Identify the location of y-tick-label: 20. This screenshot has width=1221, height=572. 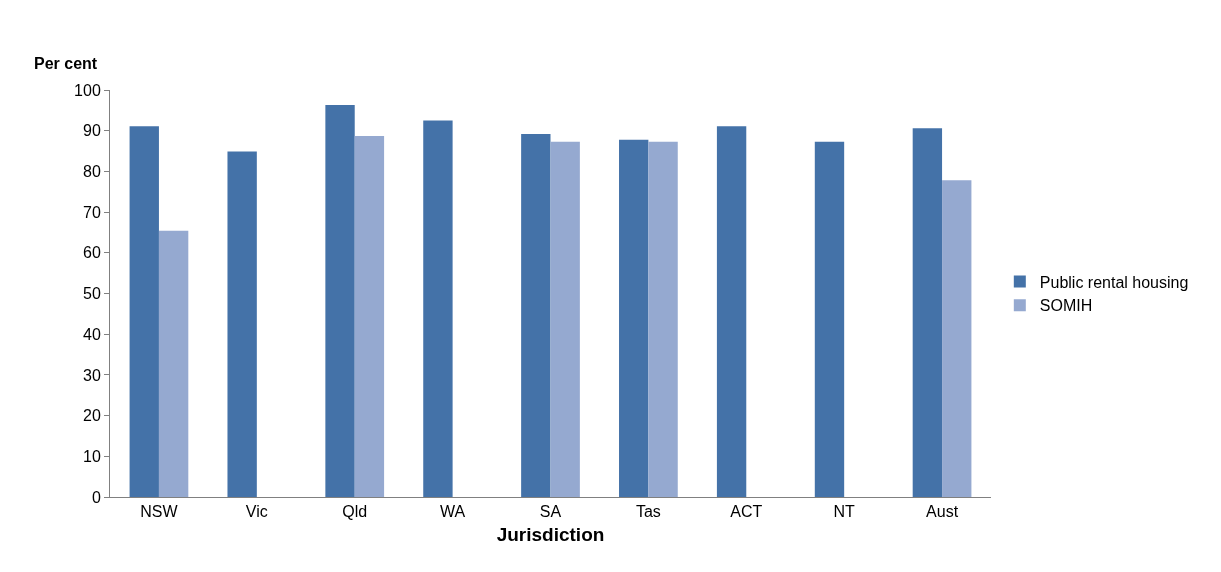
(92, 416).